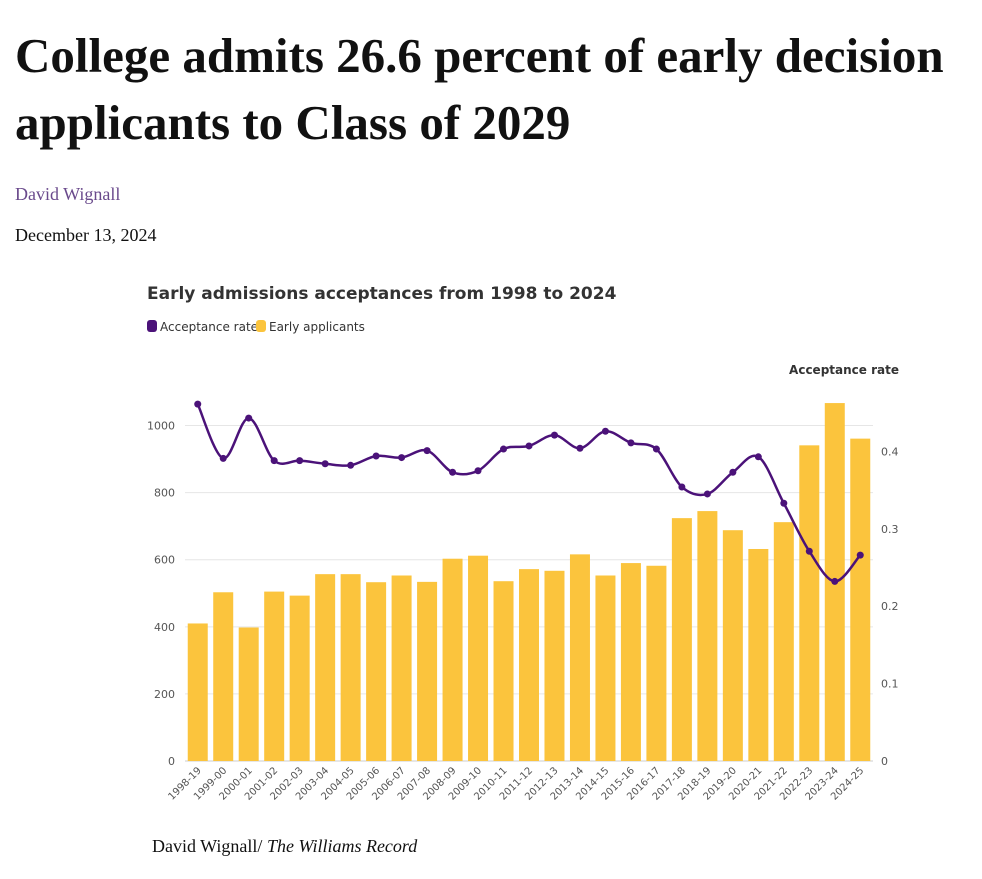 This screenshot has height=879, width=982. What do you see at coordinates (890, 451) in the screenshot?
I see `right-tick-label: 0.4` at bounding box center [890, 451].